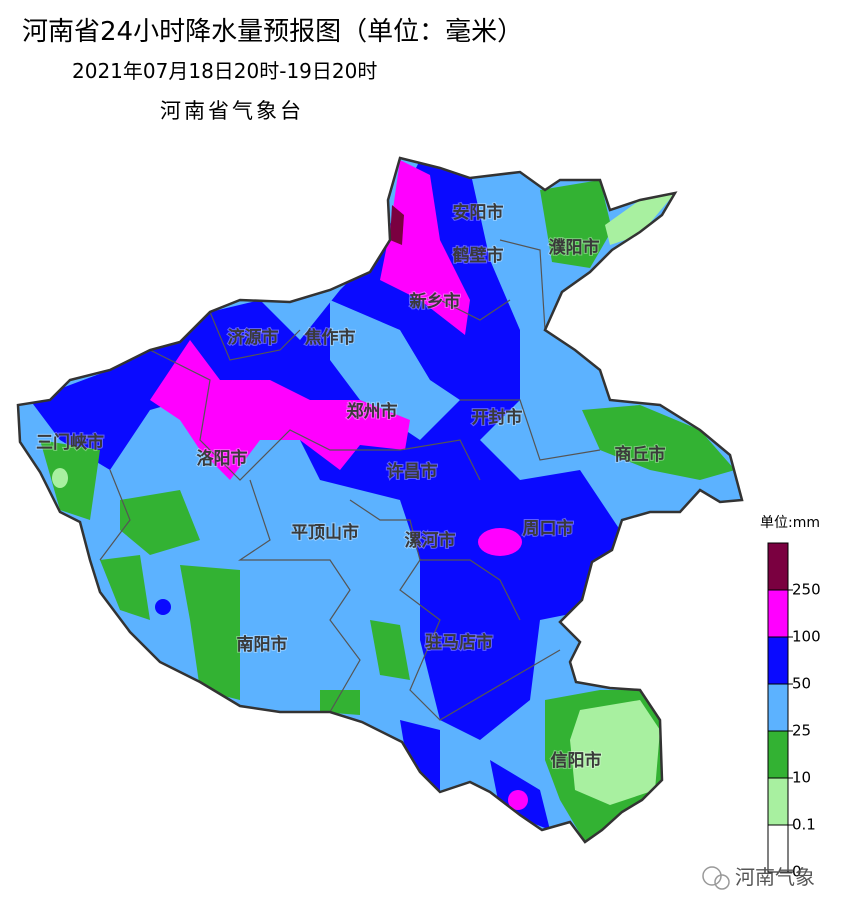 Image resolution: width=845 pixels, height=915 pixels. Describe the element at coordinates (459, 642) in the screenshot. I see `city-label: 驻马店市` at that location.